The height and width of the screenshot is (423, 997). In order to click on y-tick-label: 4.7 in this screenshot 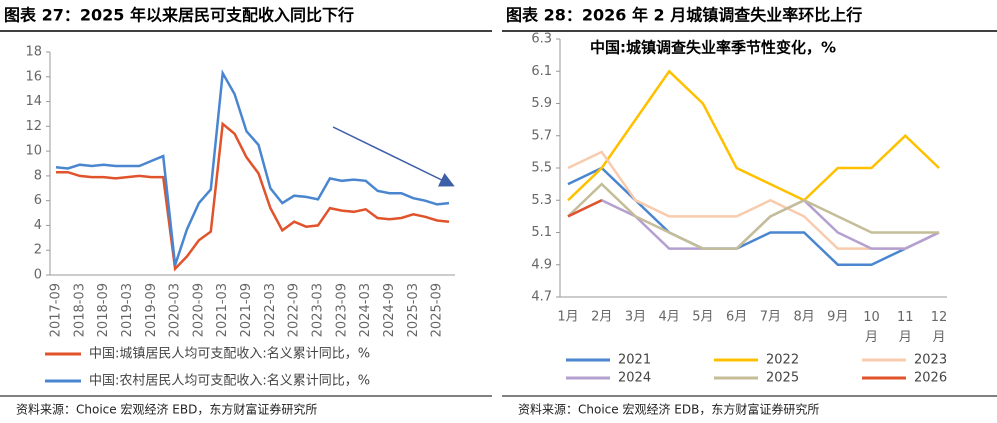, I will do `click(541, 297)`.